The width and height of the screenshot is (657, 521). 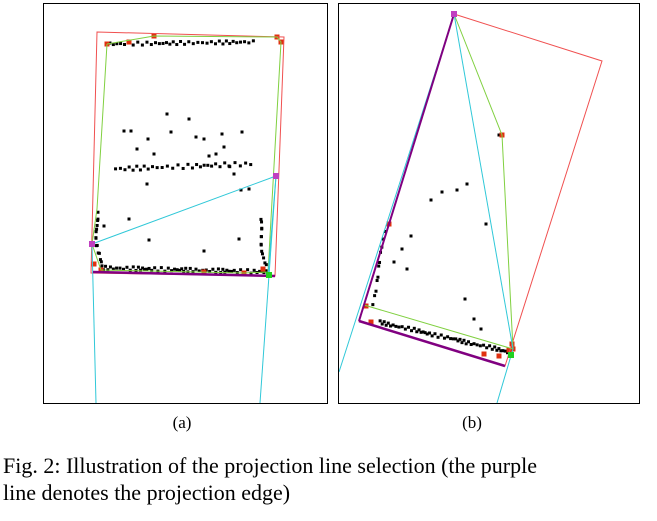 What do you see at coordinates (432, 343) in the screenshot?
I see `projection-edge-b-bottom` at bounding box center [432, 343].